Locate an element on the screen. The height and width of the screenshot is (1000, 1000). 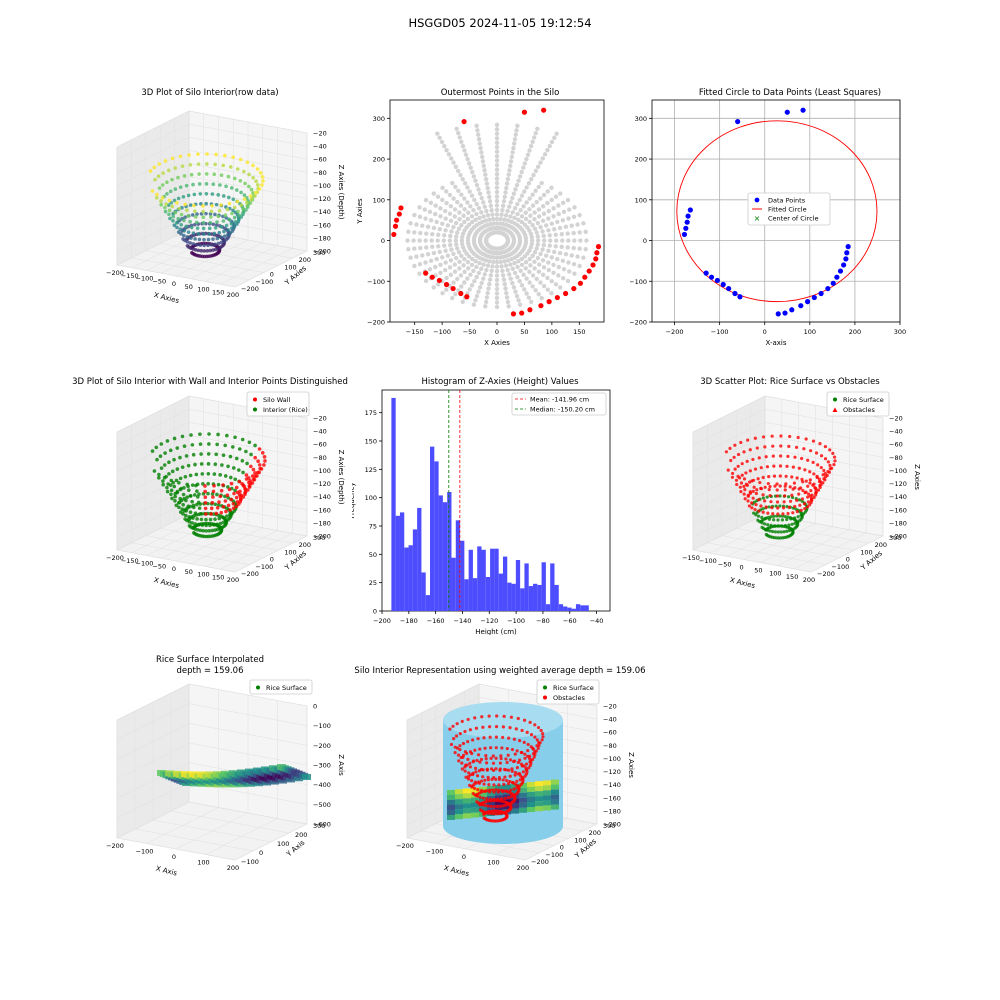
x-tick-label: −150 is located at coordinates (691, 558).